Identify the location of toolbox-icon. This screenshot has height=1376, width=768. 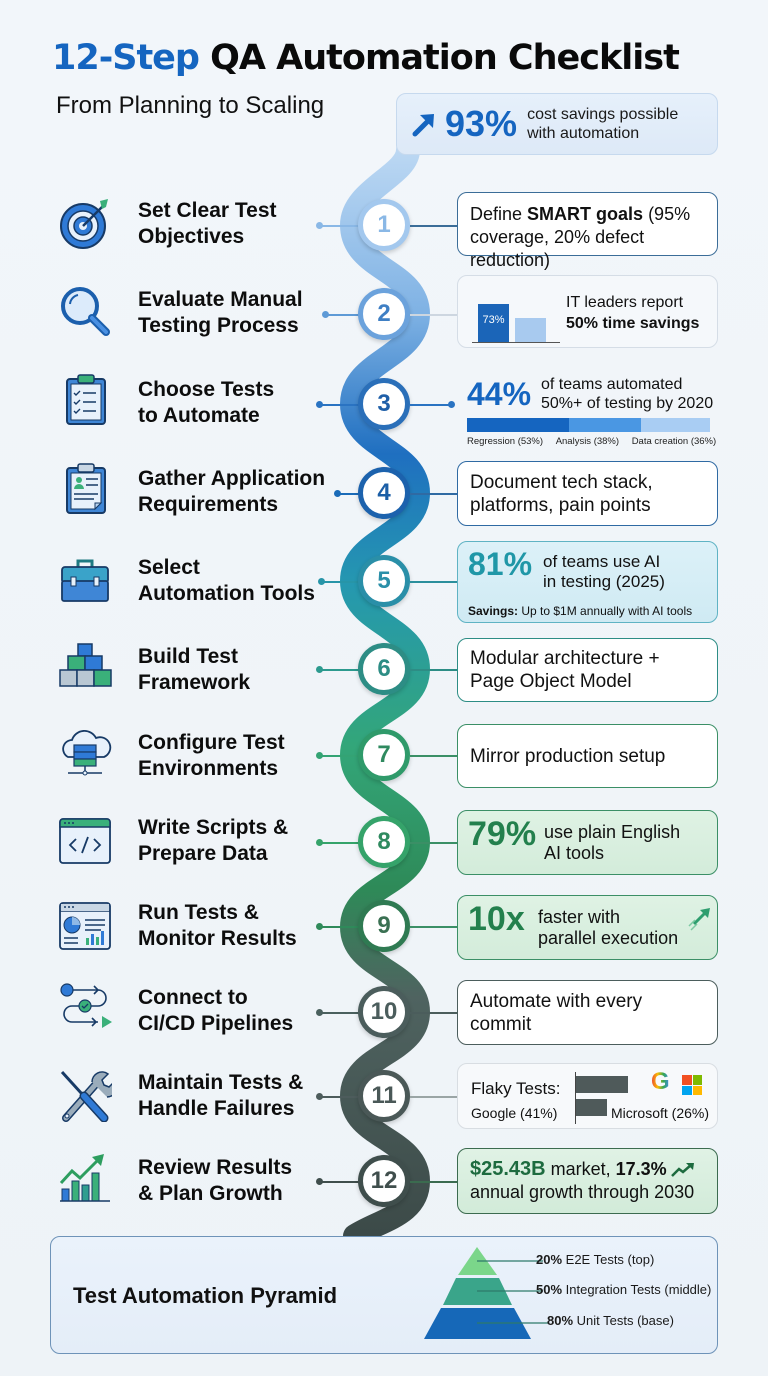
(85, 580).